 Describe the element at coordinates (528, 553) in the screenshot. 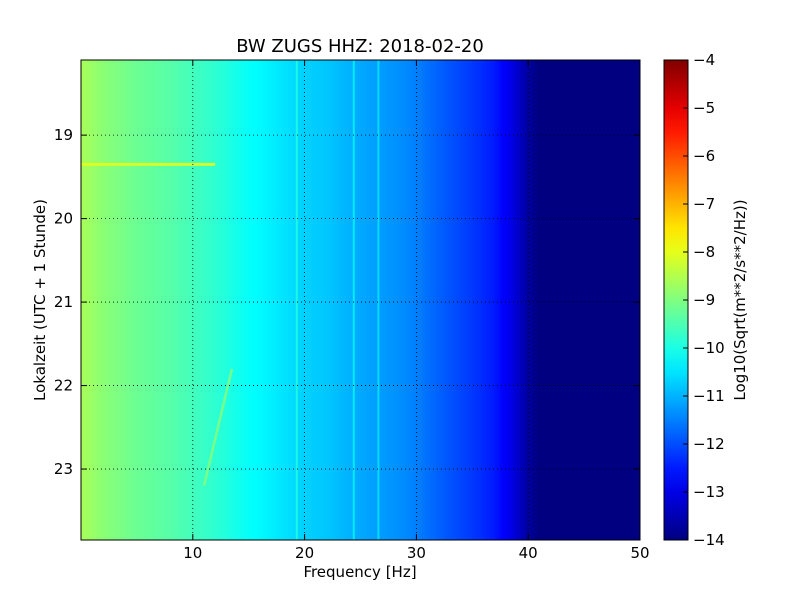

I see `x-tick-label: 40` at that location.